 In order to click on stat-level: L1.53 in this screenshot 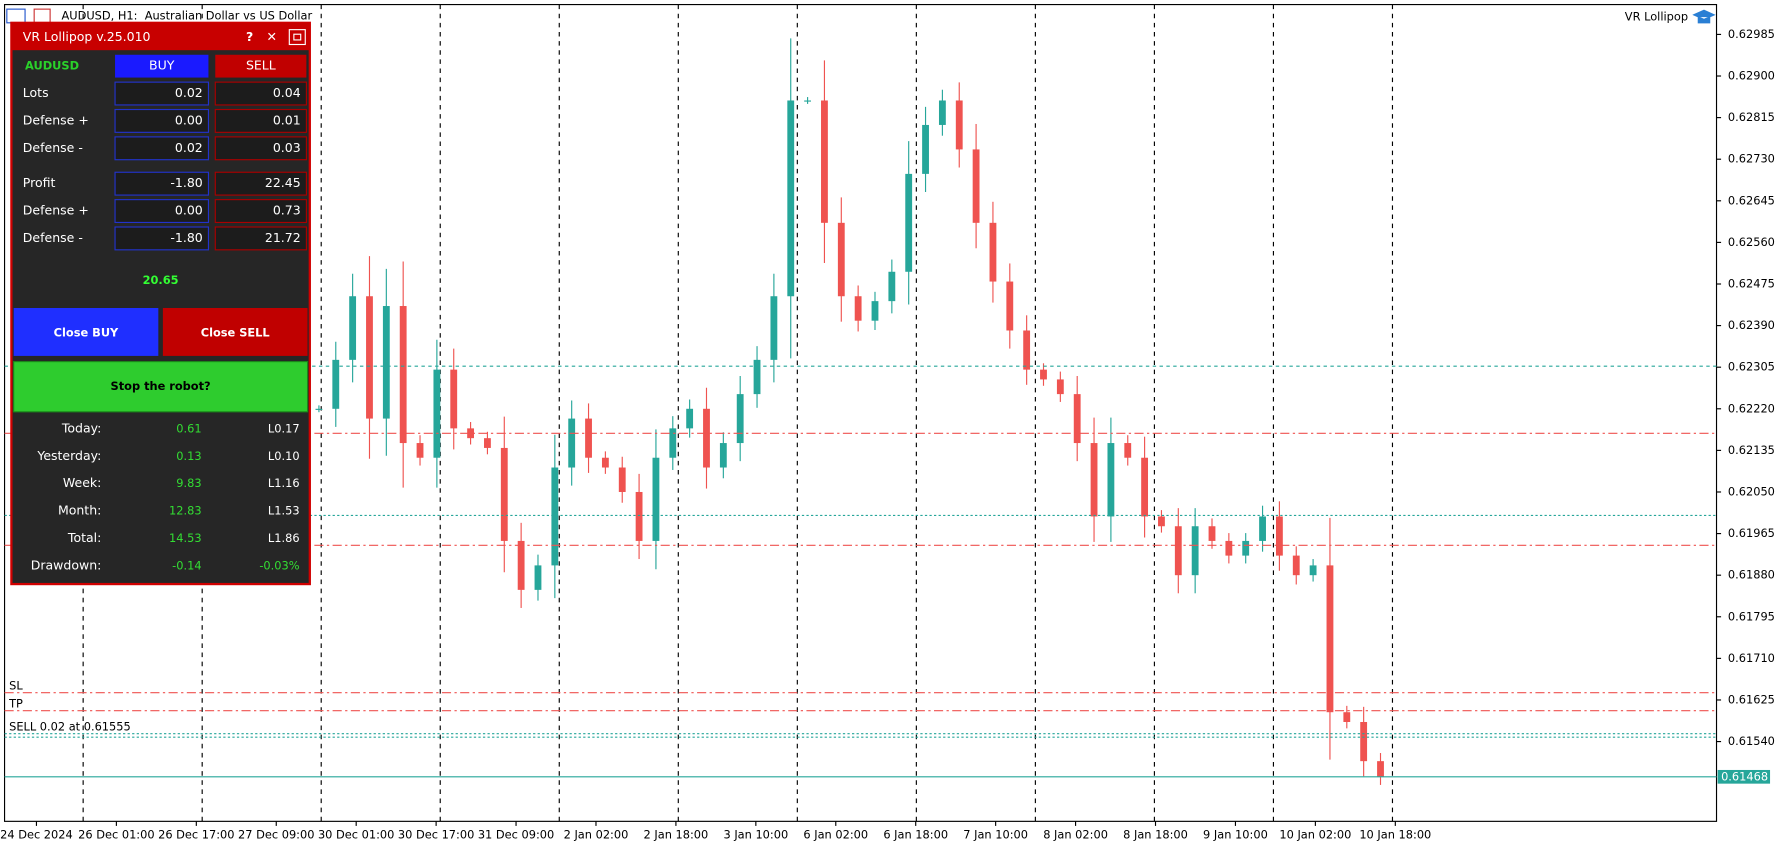, I will do `click(284, 511)`.